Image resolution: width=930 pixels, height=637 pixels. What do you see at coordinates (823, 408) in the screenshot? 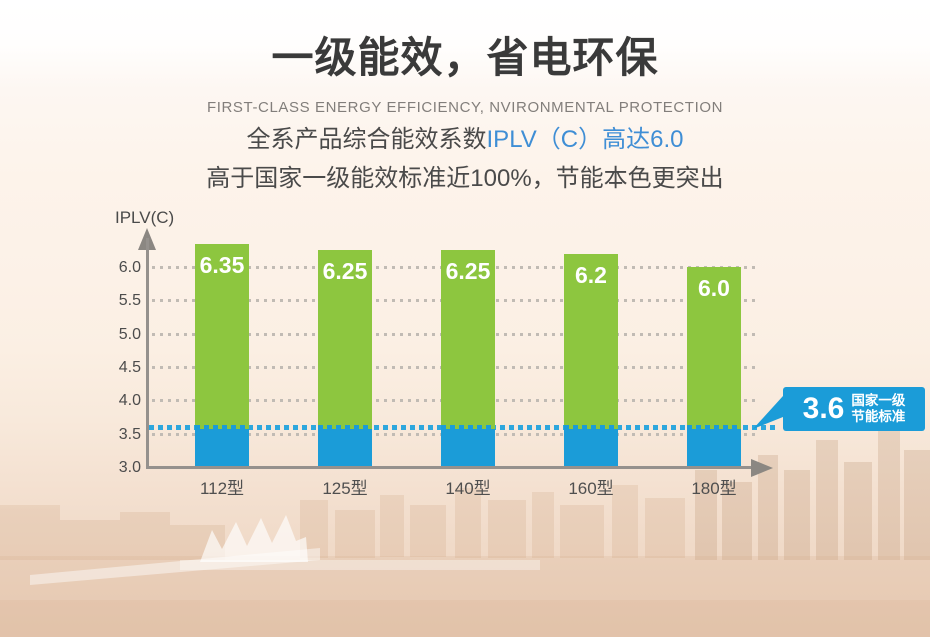
I see `threshold-value: 3.6` at bounding box center [823, 408].